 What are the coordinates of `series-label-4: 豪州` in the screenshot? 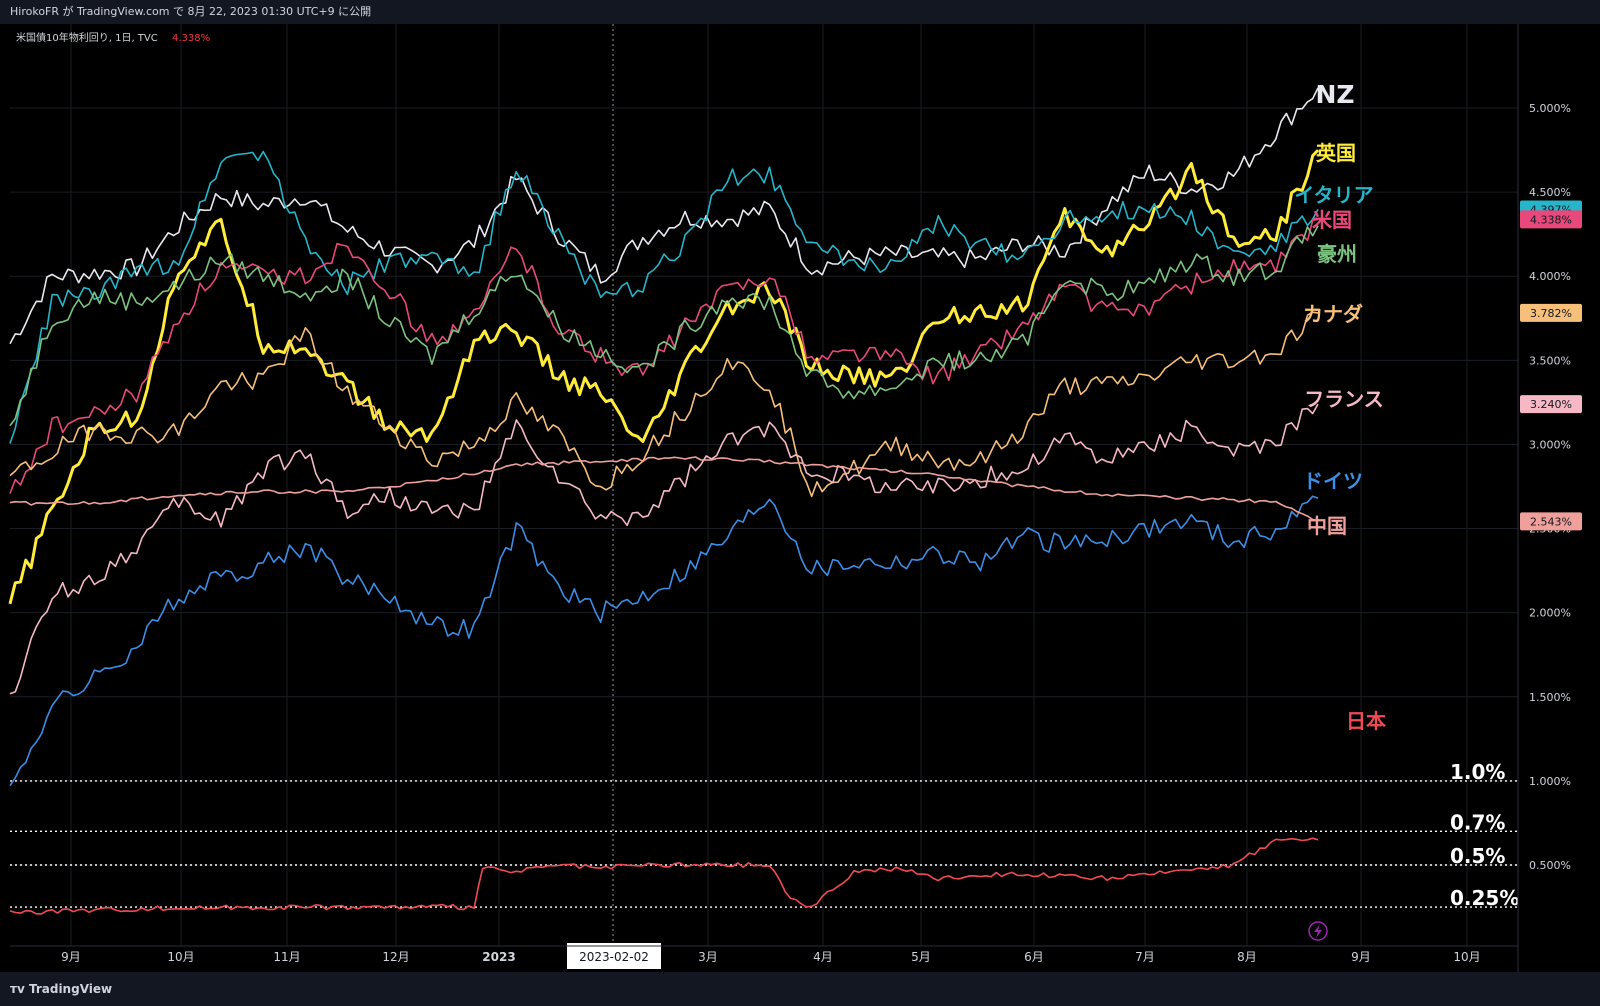 It's located at (1337, 254).